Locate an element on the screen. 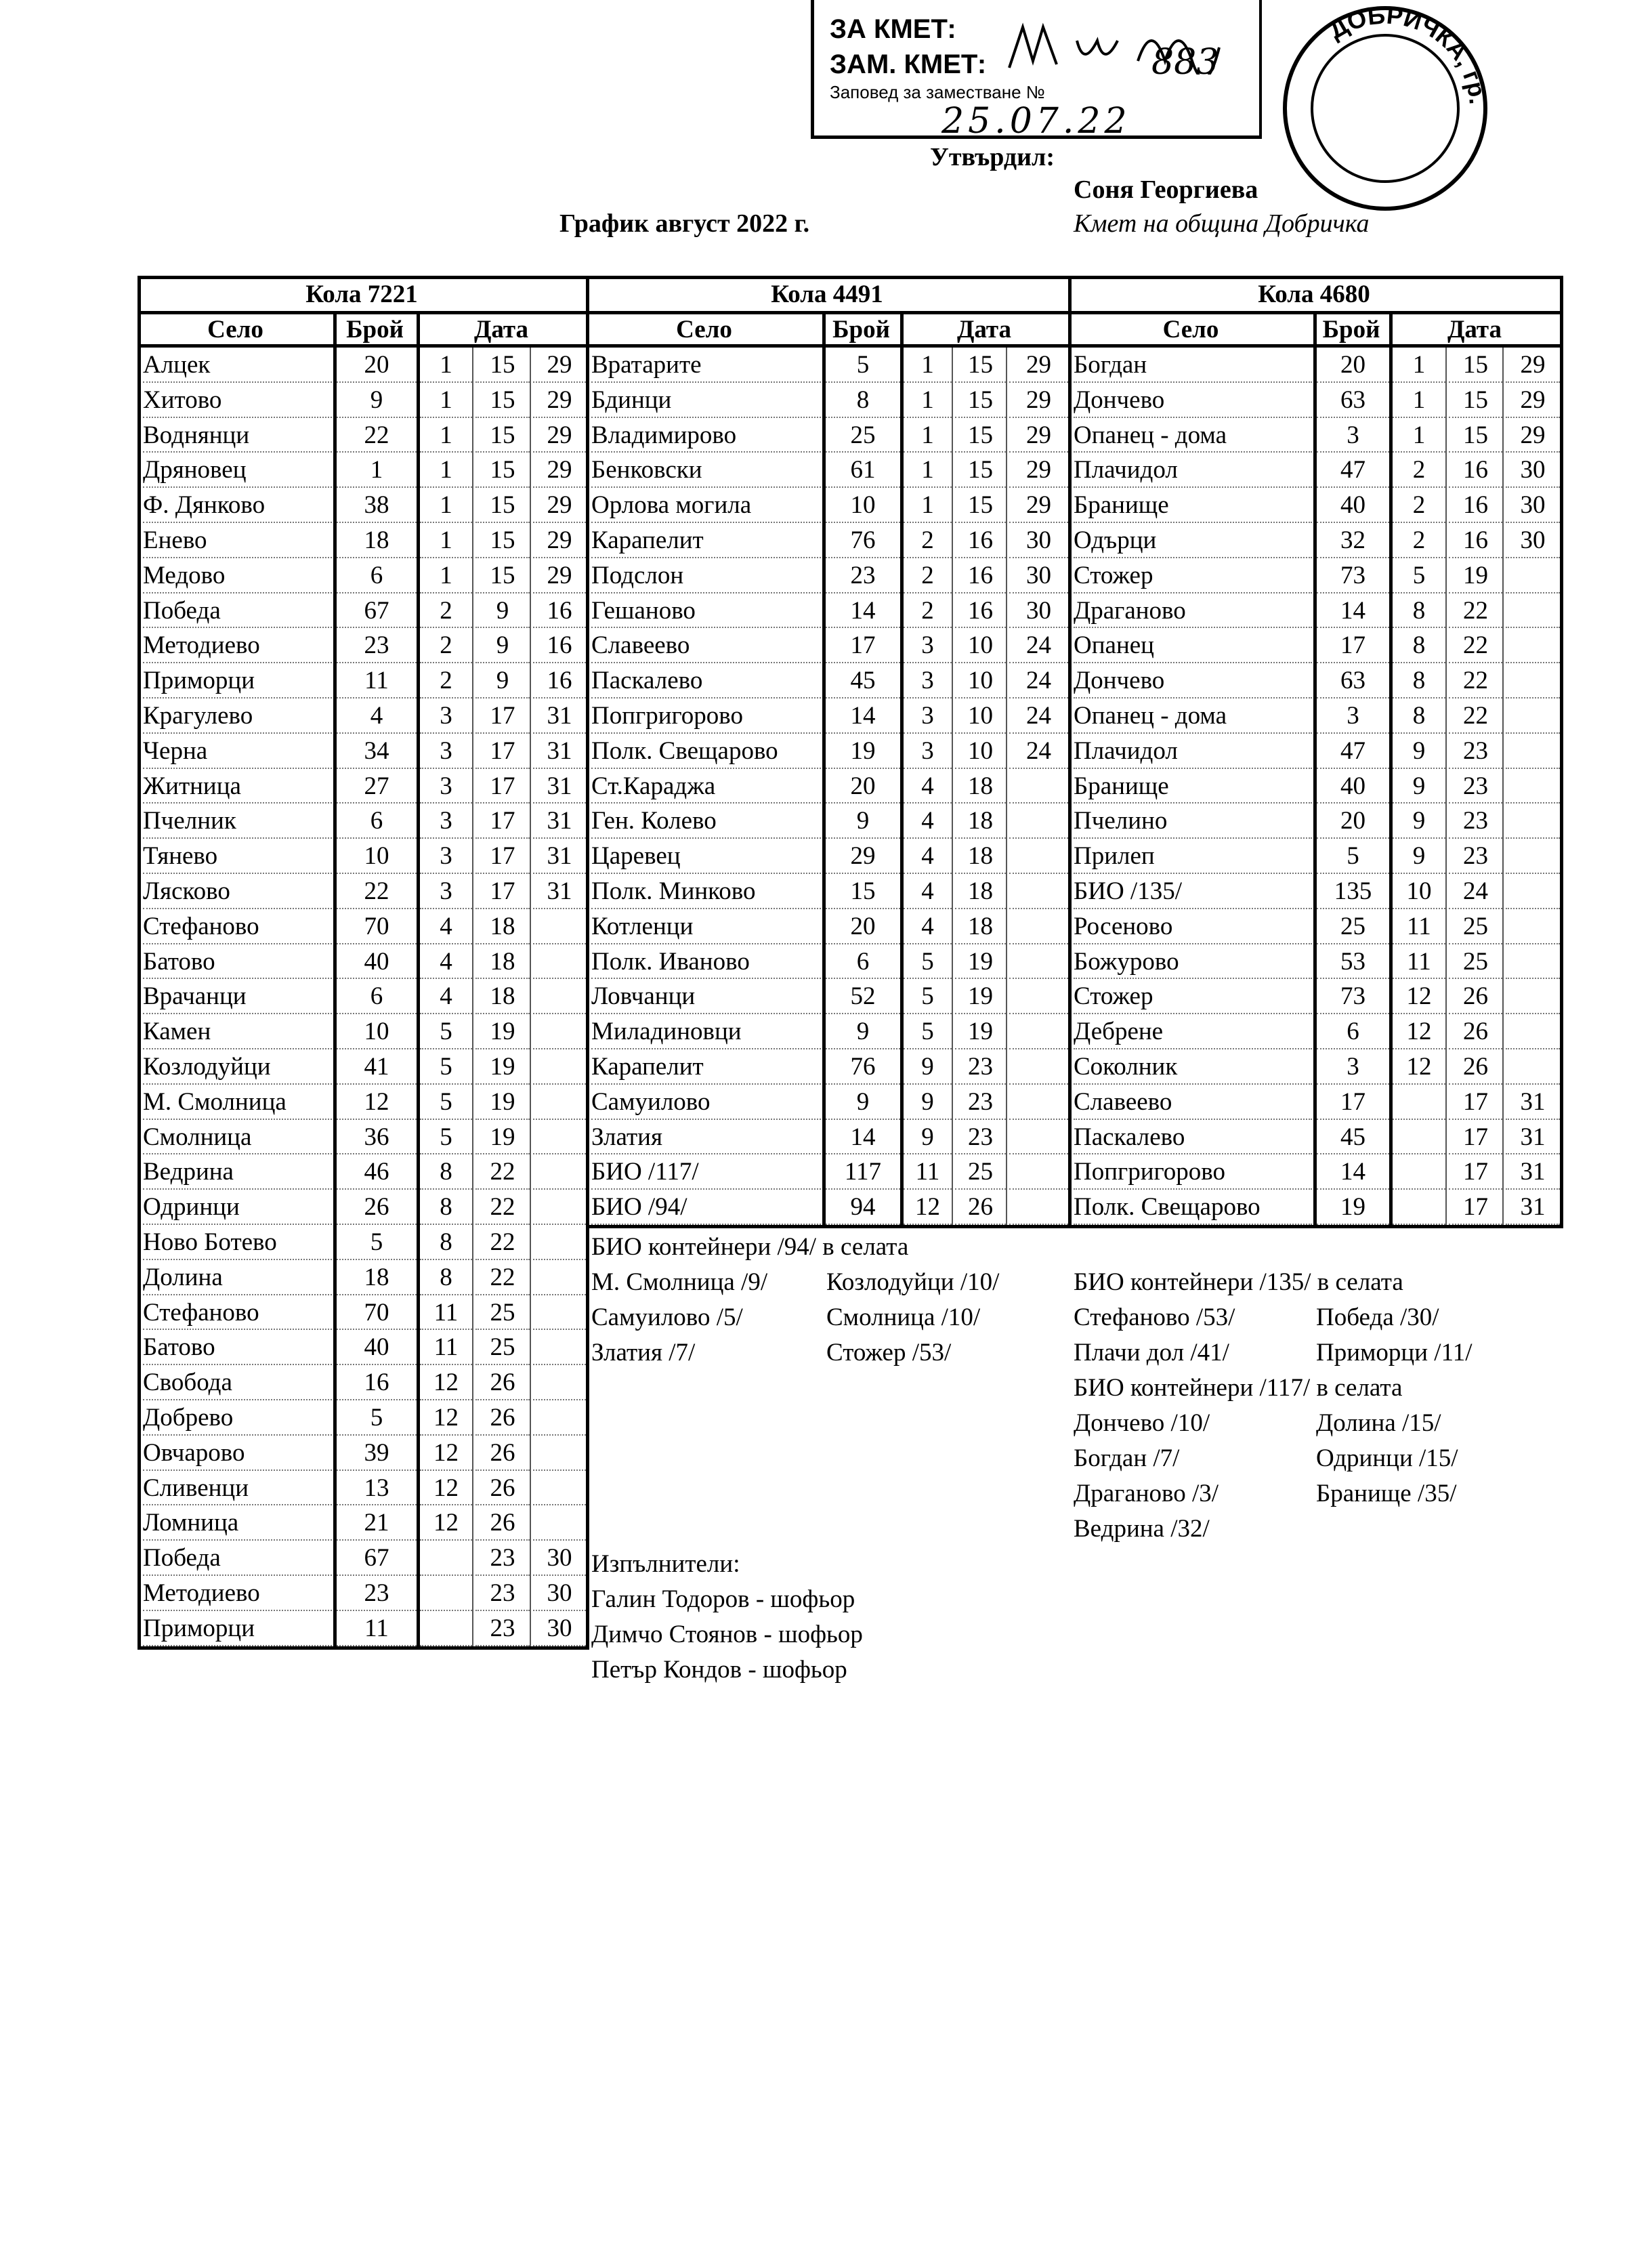 This screenshot has height=2252, width=1652. bio-note: Ведрина /32/ is located at coordinates (1142, 1529).